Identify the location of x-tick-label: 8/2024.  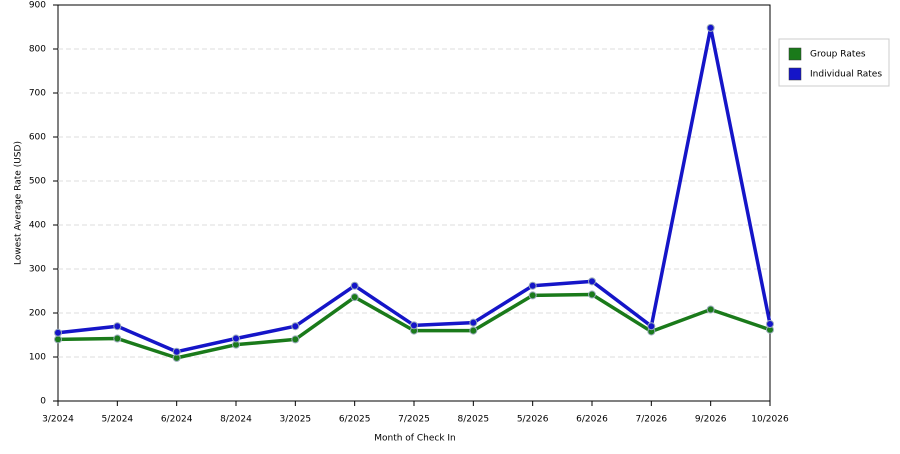
(236, 420).